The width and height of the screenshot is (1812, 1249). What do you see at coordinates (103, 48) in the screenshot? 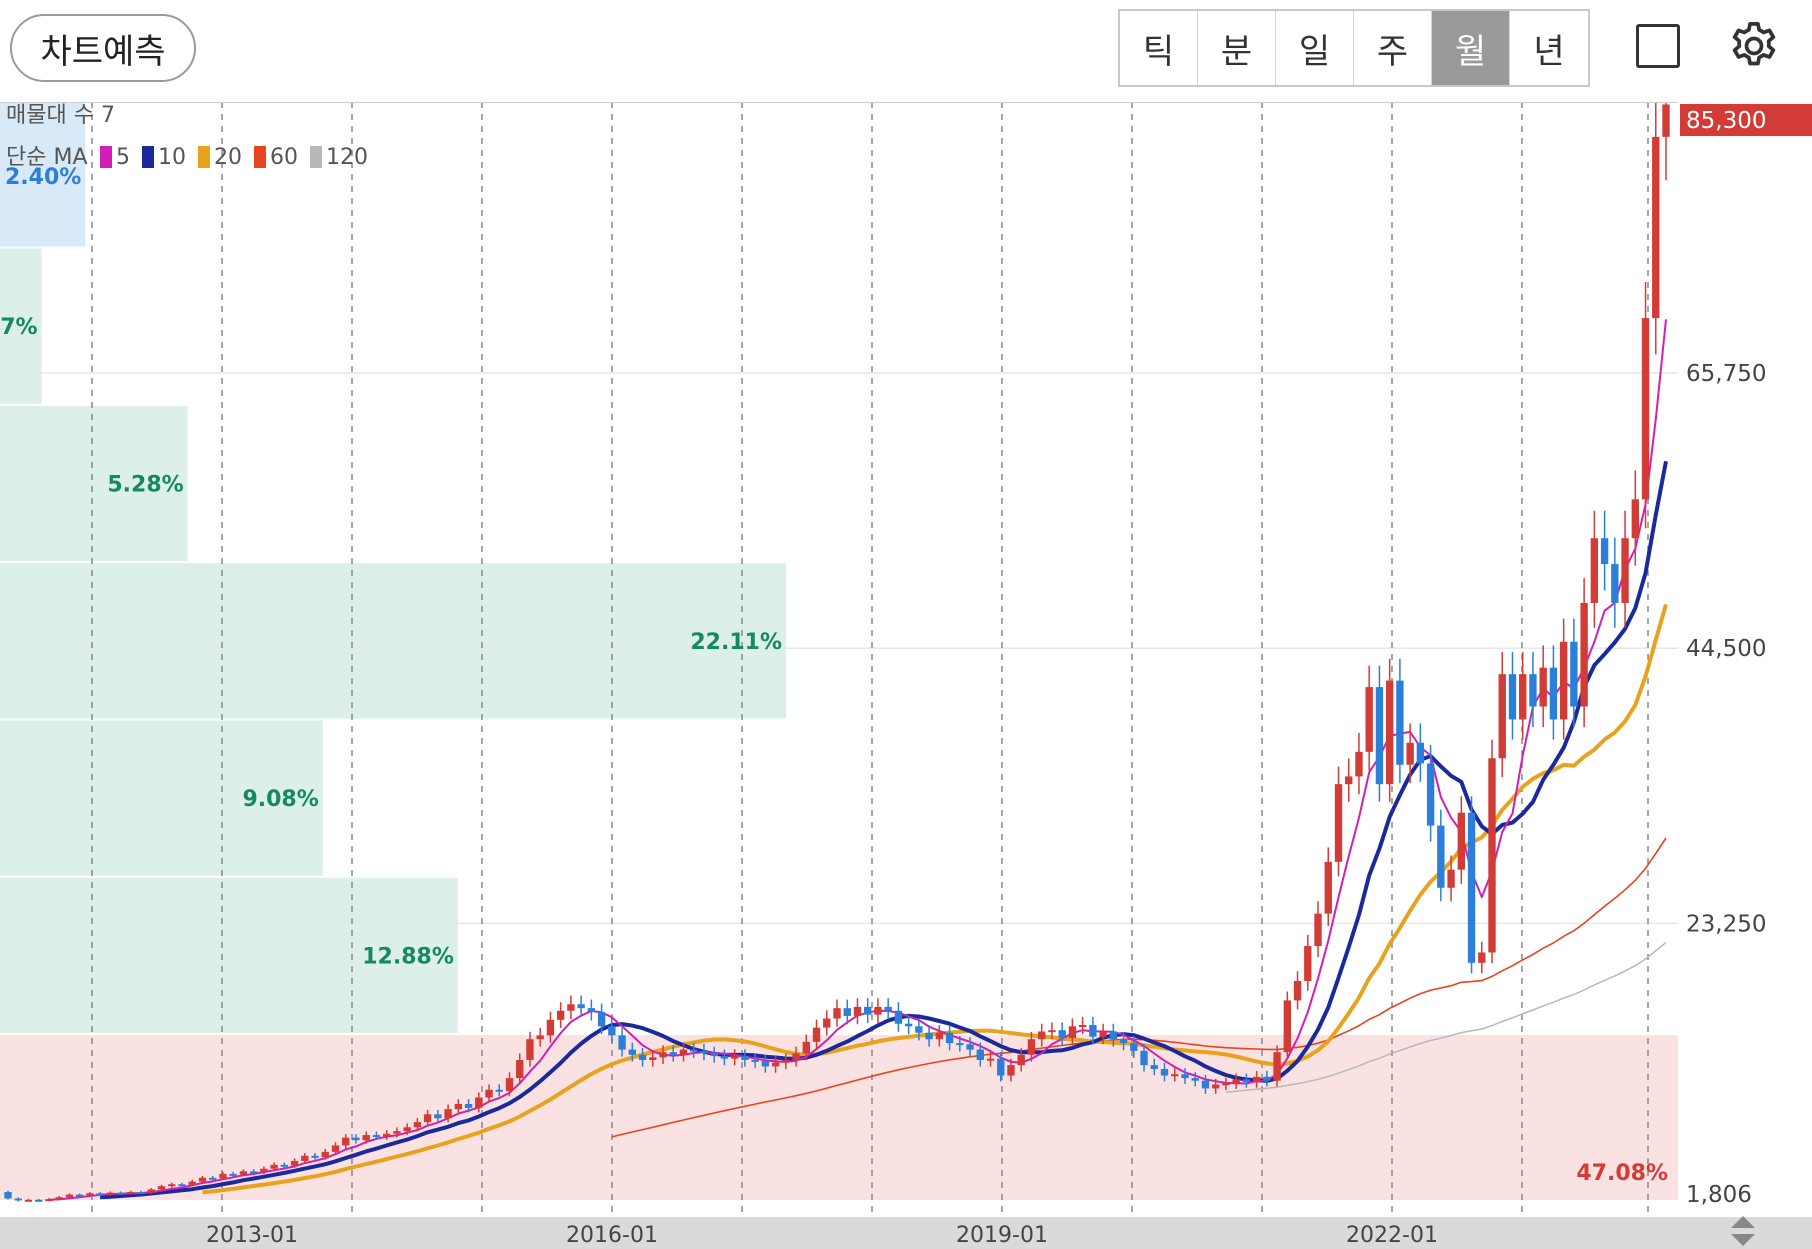
I see `chart-predict-button: 차트예측` at bounding box center [103, 48].